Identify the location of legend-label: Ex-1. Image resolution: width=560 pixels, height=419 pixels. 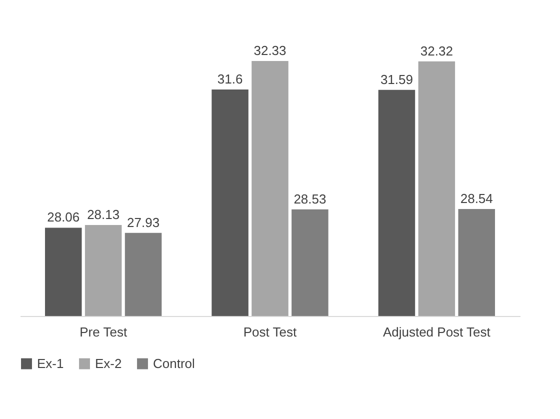
(50, 363).